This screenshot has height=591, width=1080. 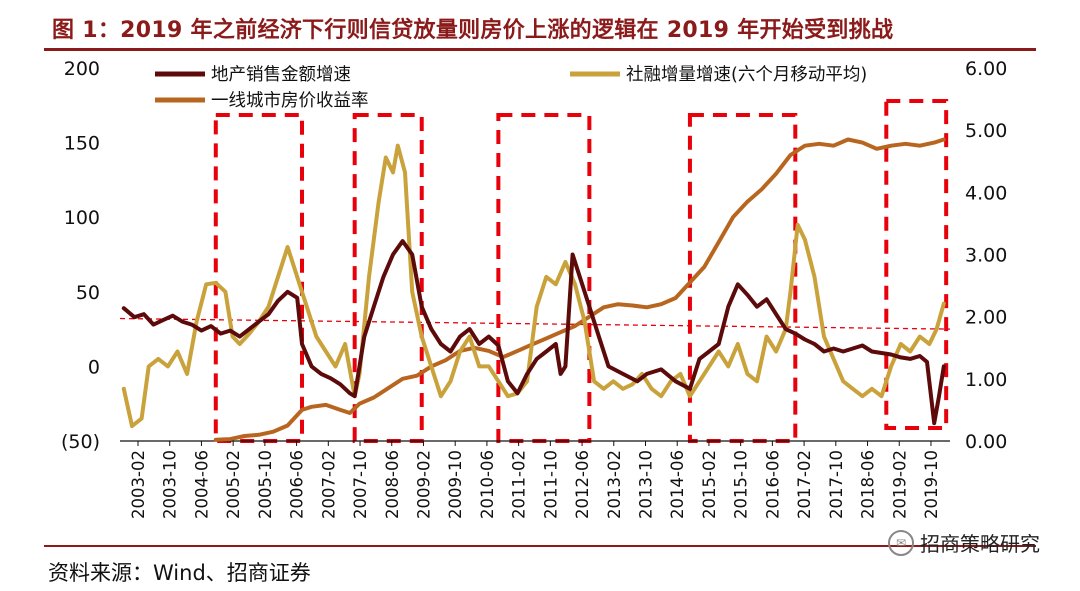 I want to click on source-note: 资料来源：Wind、招商证券, so click(x=179, y=573).